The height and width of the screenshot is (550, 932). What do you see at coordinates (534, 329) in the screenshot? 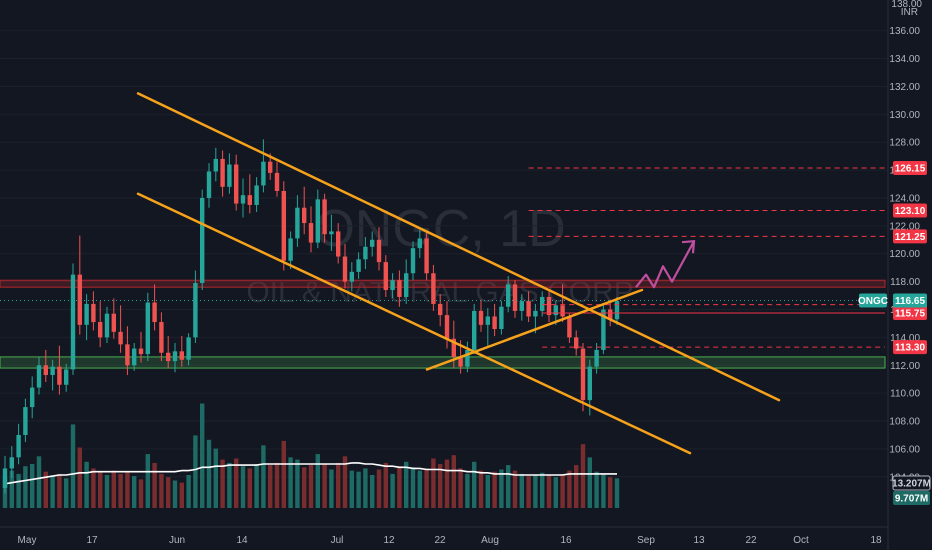
I see `breakout-trendline` at bounding box center [534, 329].